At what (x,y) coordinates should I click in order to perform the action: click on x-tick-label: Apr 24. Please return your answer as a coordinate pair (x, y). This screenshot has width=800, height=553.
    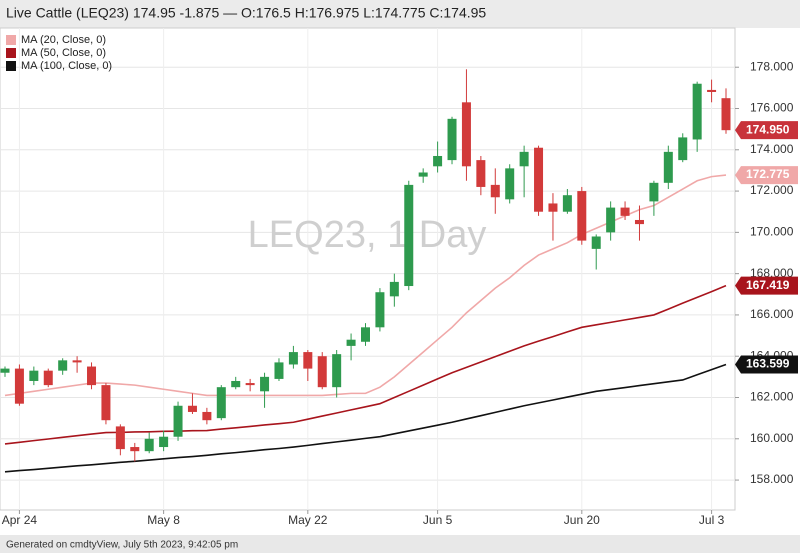
    Looking at the image, I should click on (20, 520).